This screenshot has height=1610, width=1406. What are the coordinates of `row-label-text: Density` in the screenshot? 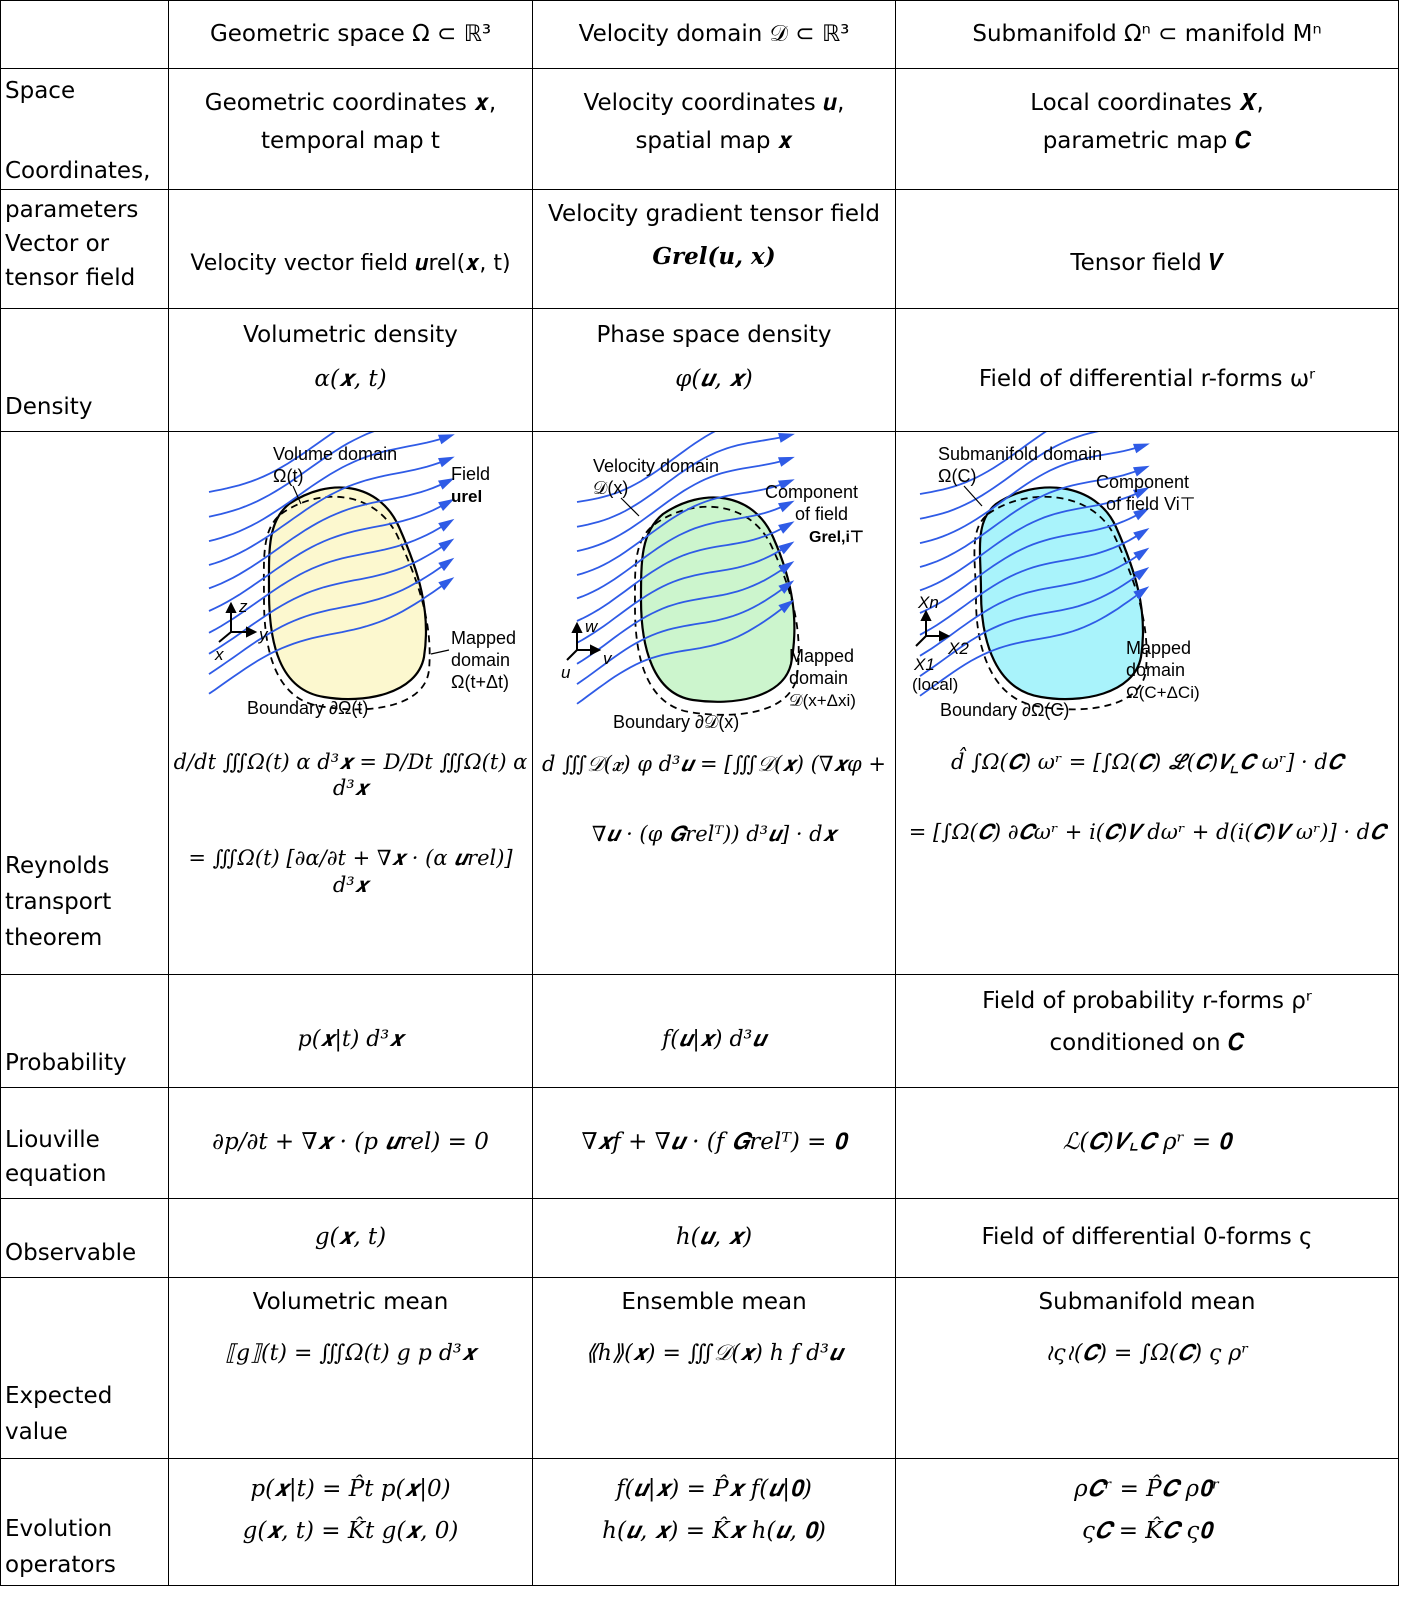 It's located at (49, 407).